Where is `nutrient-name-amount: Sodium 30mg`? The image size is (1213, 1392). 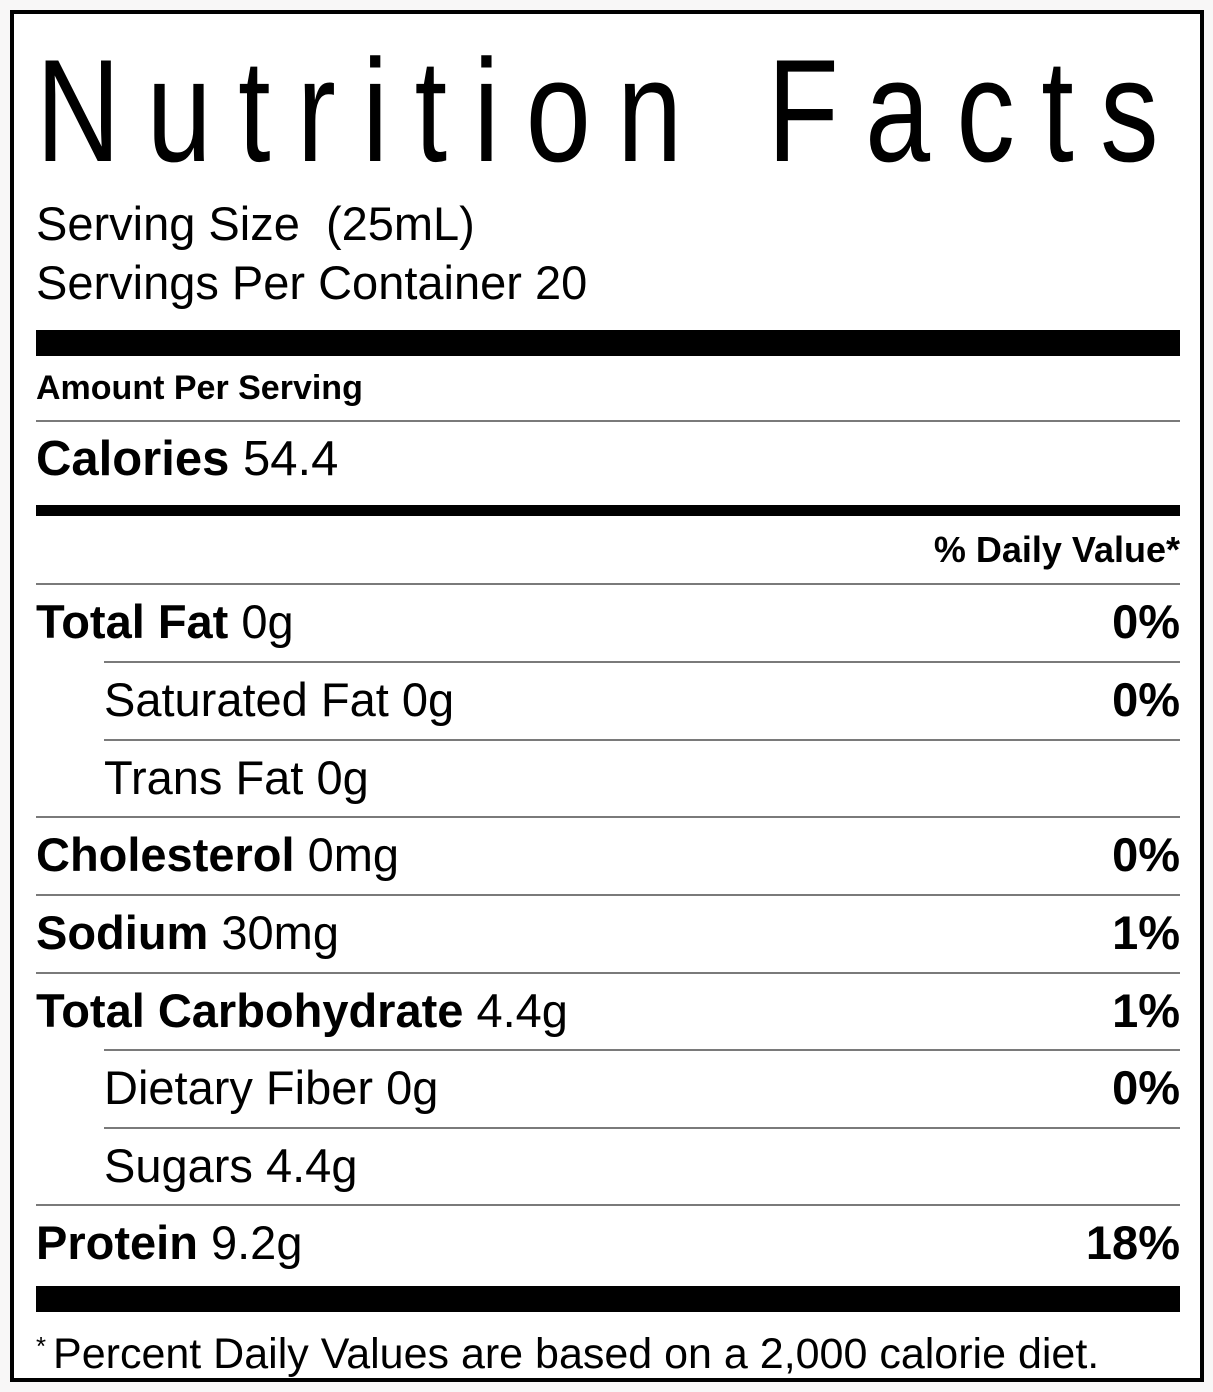 nutrient-name-amount: Sodium 30mg is located at coordinates (187, 932).